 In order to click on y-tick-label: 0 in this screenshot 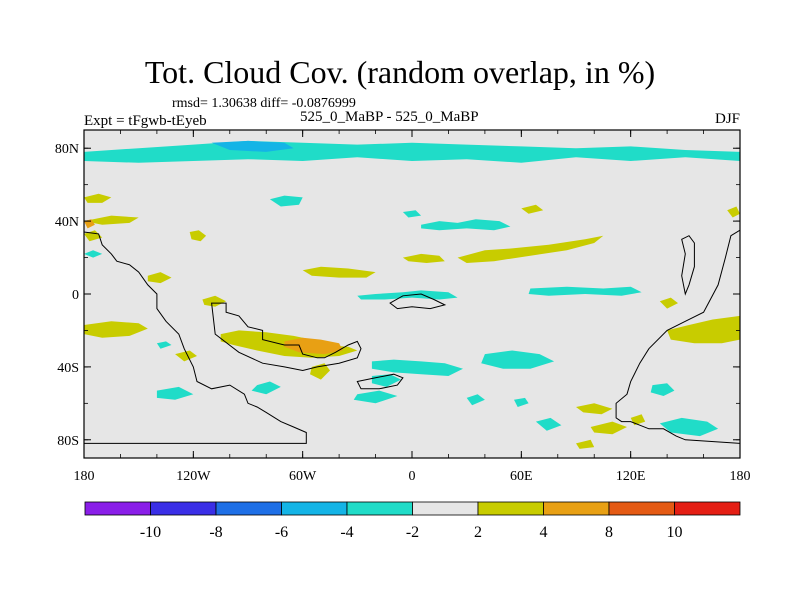, I will do `click(75, 295)`.